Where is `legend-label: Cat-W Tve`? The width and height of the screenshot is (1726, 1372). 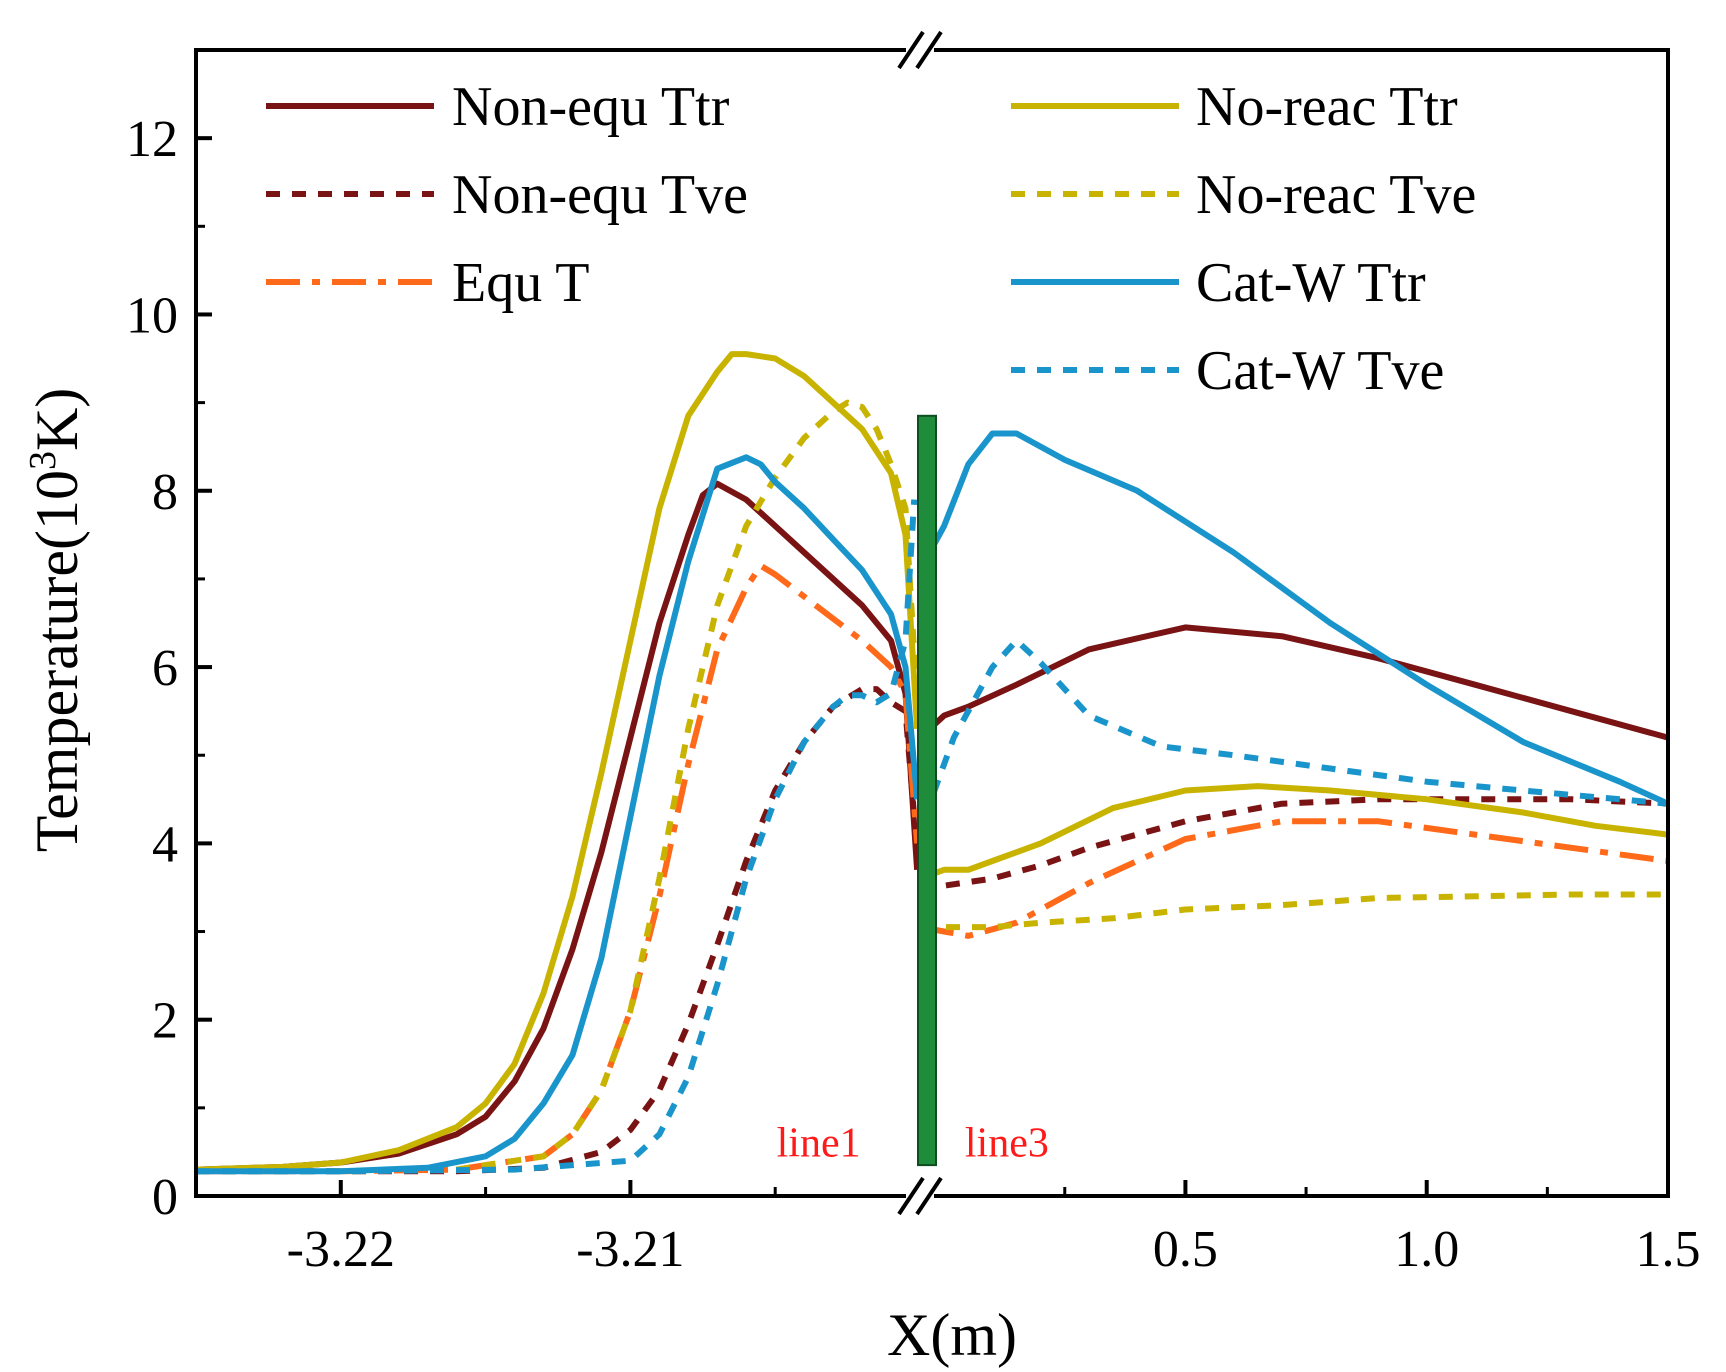 legend-label: Cat-W Tve is located at coordinates (1320, 371).